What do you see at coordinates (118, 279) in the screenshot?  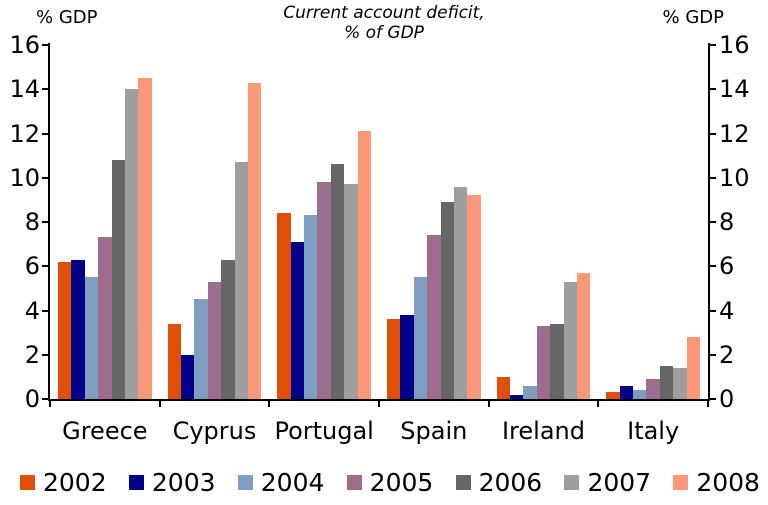 I see `bar-greece-2006` at bounding box center [118, 279].